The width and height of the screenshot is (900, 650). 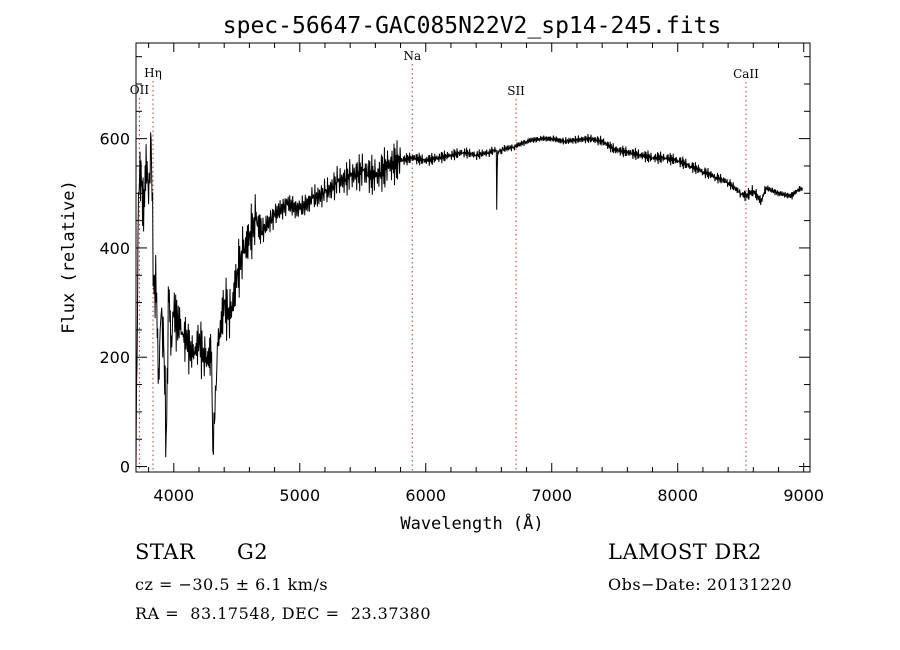 I want to click on x-axis-label: Wavelength (Å), so click(x=471, y=523).